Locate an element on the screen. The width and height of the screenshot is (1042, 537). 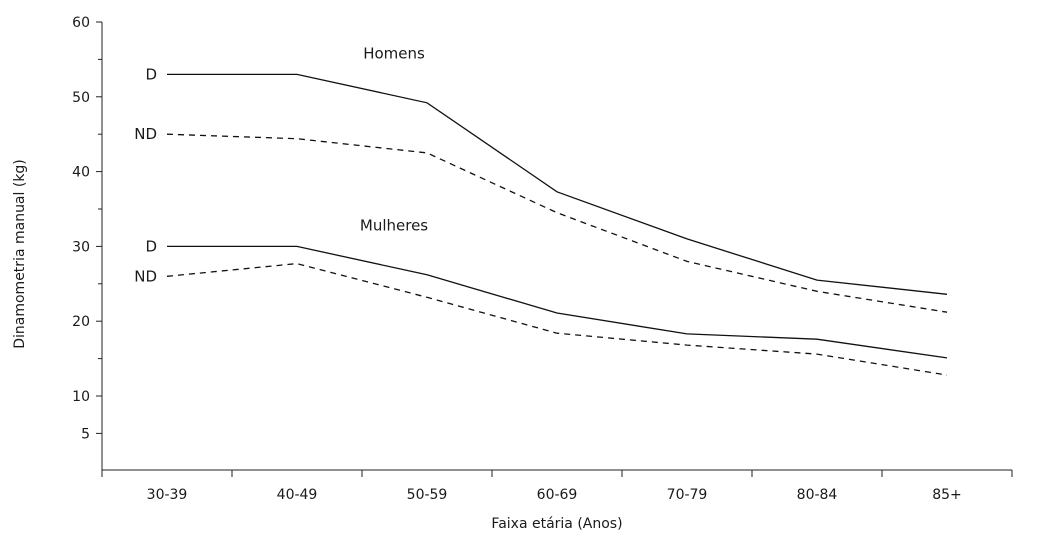
x-tick-label: 70-79 is located at coordinates (687, 495).